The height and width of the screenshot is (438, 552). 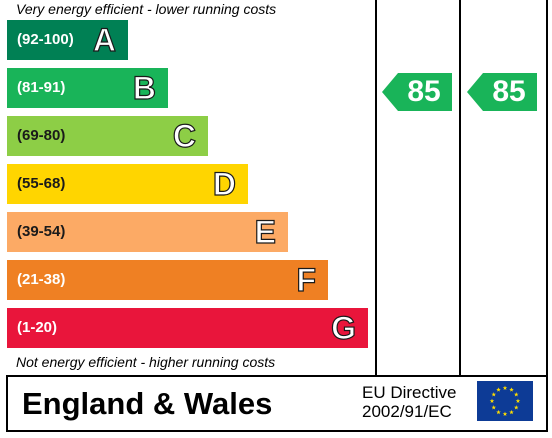 What do you see at coordinates (45, 39) in the screenshot?
I see `band-range-label: (92-100)` at bounding box center [45, 39].